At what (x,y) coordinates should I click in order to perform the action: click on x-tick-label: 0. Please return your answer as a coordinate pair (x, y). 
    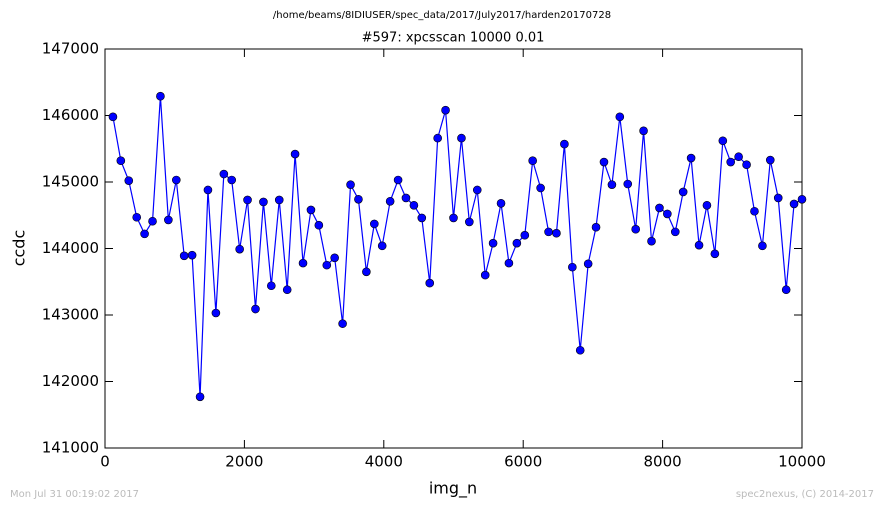
    Looking at the image, I should click on (105, 462).